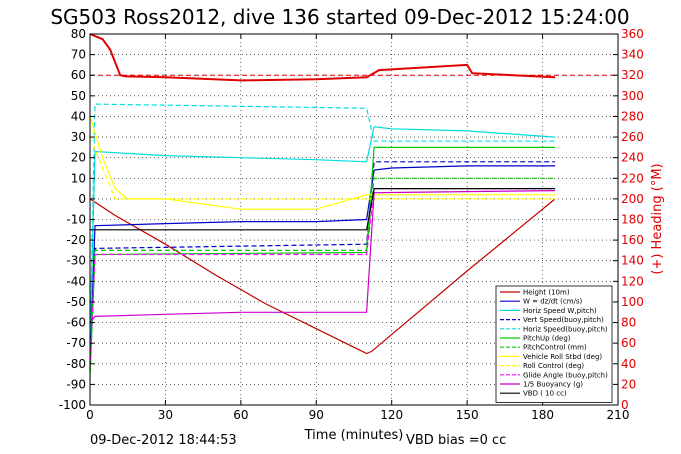  I want to click on legend-label: 1/5 Buoyancy (g), so click(553, 385).